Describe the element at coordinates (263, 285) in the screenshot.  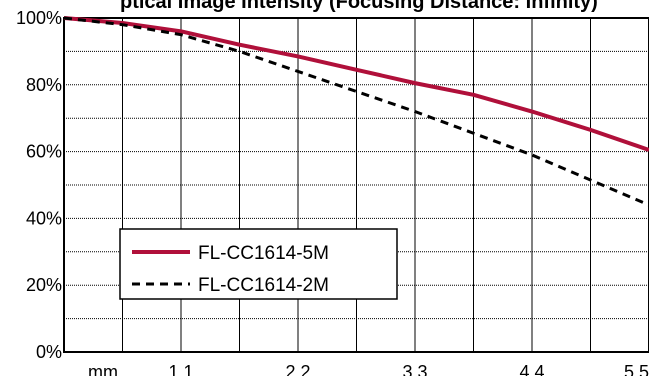
I see `legend-label-2m: FL-CC1614-2M` at that location.